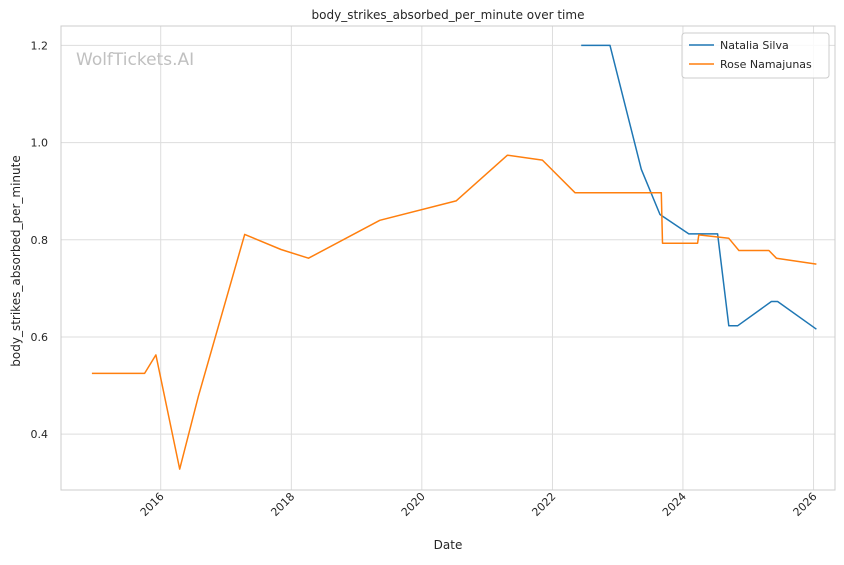  I want to click on y-tick-labels: 0.4 0.6 0.8 1.0 1.2, so click(40, 240).